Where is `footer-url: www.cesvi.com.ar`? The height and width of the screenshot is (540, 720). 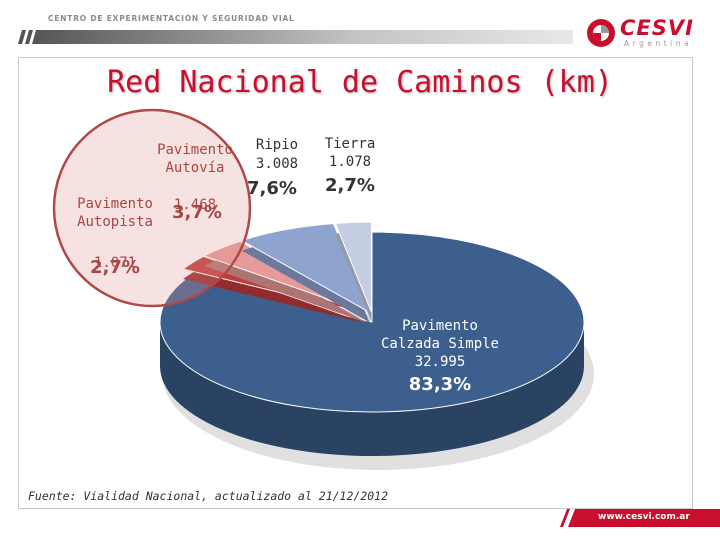
footer-url: www.cesvi.com.ar is located at coordinates (644, 517).